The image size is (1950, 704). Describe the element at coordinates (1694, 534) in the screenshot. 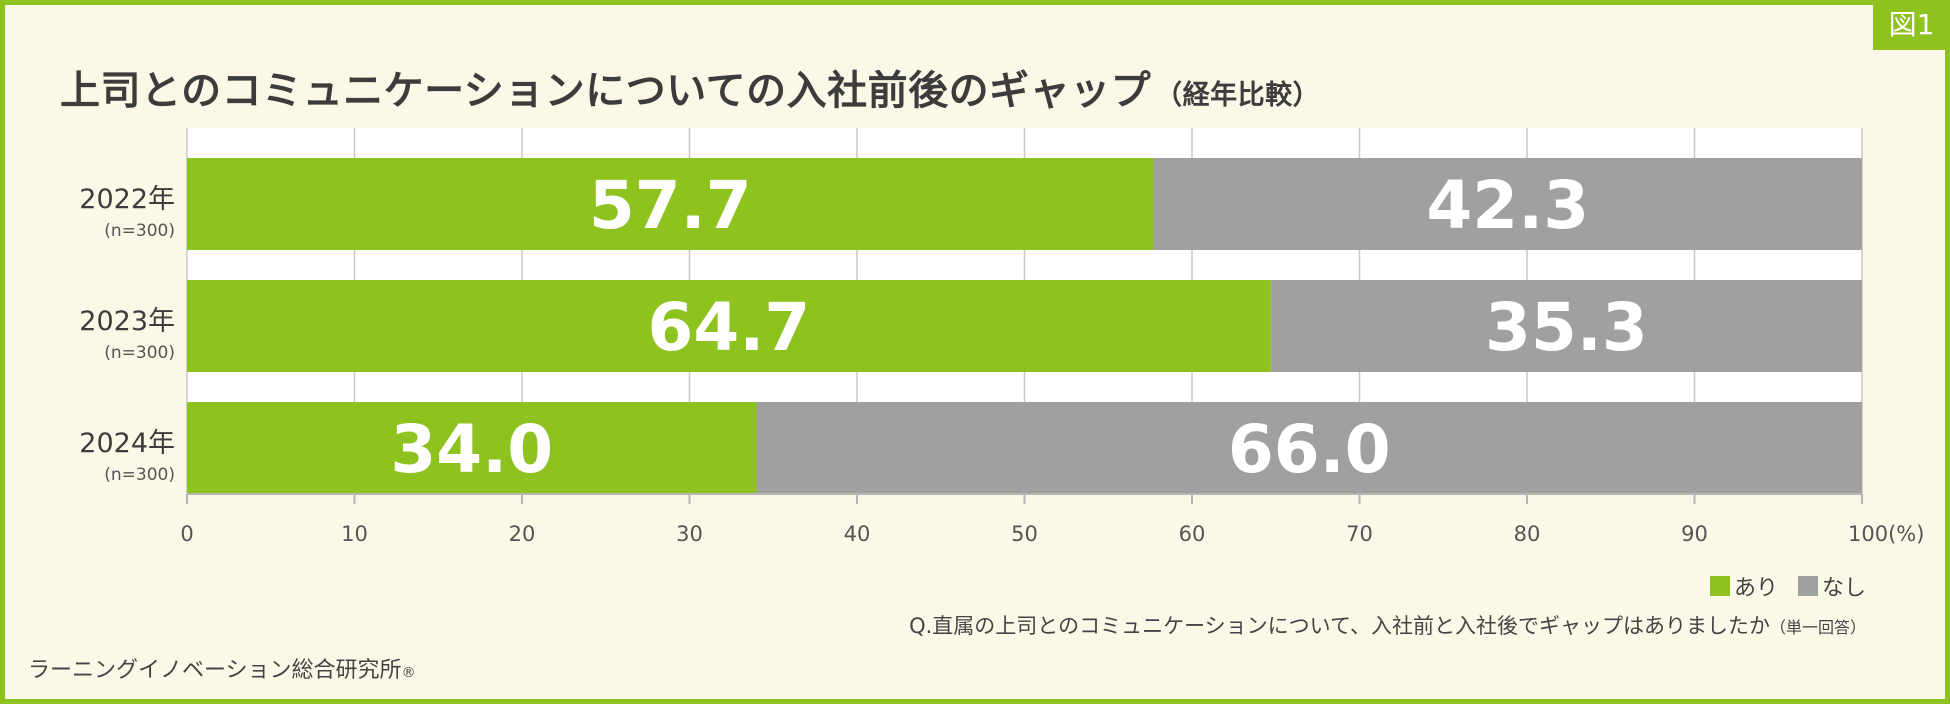

I see `x-tick-label: 90` at that location.